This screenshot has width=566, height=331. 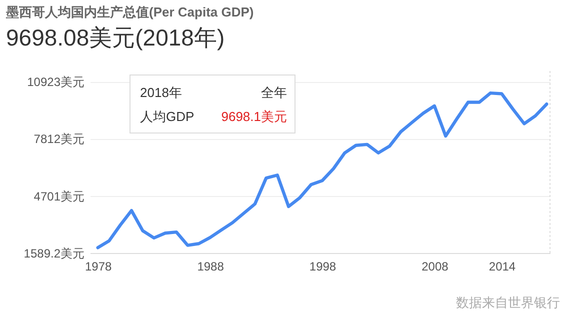 What do you see at coordinates (59, 196) in the screenshot?
I see `y-tick-label: 4701美元` at bounding box center [59, 196].